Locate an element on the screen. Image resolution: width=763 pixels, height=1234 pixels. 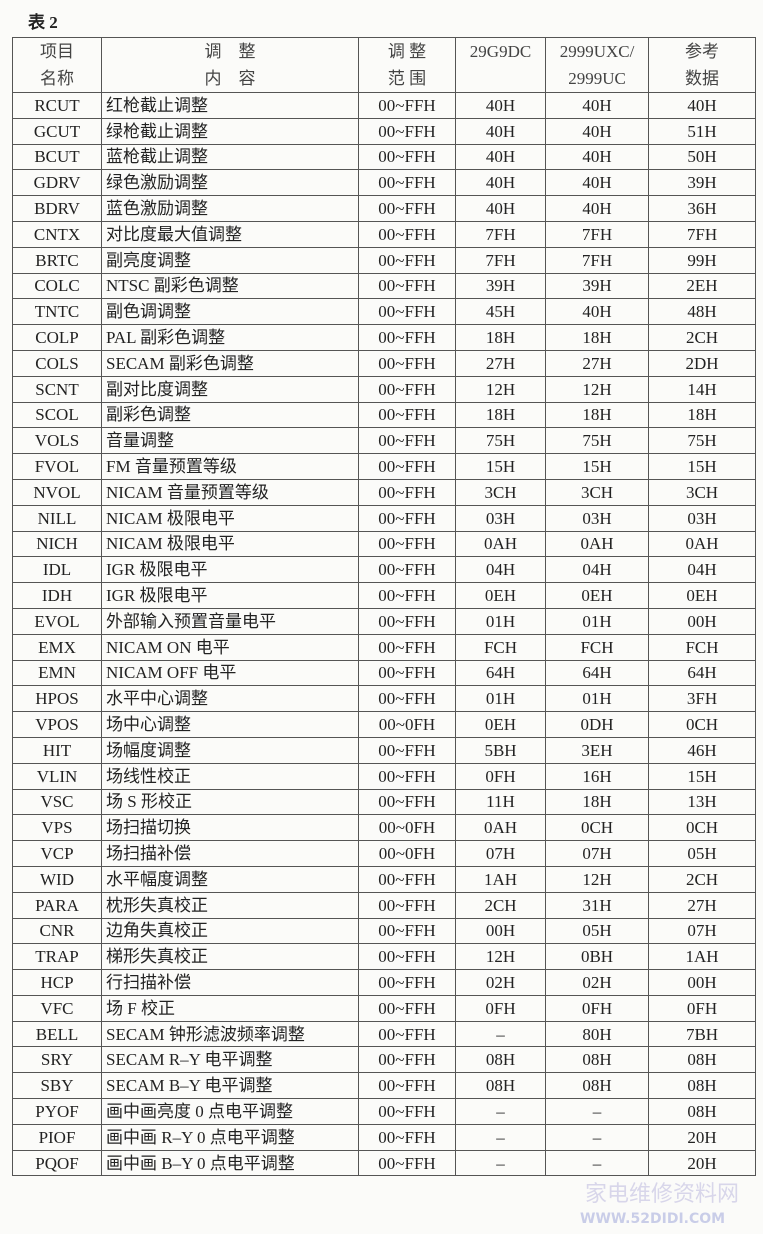
header-line: 2999UC is located at coordinates (597, 78).